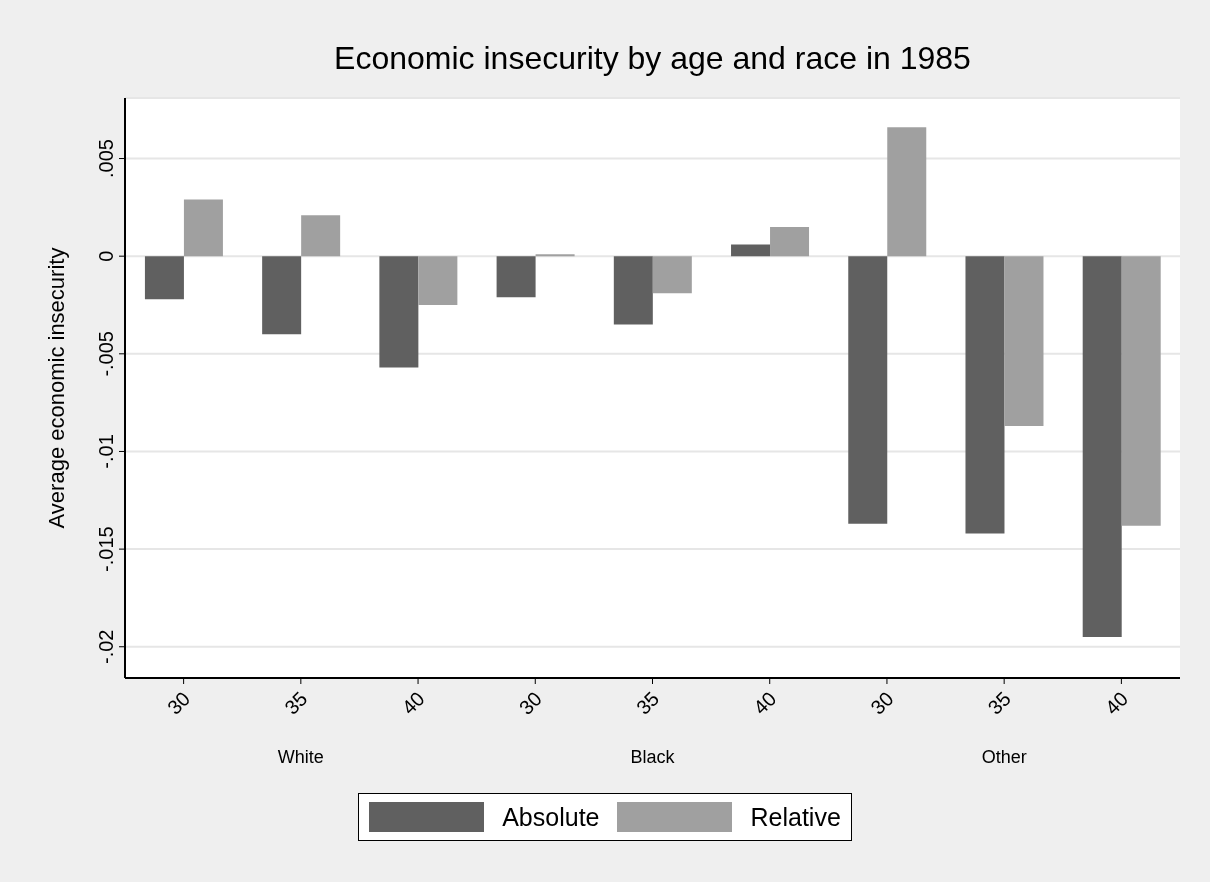 Image resolution: width=1210 pixels, height=882 pixels. Describe the element at coordinates (300, 757) in the screenshot. I see `text: White` at that location.